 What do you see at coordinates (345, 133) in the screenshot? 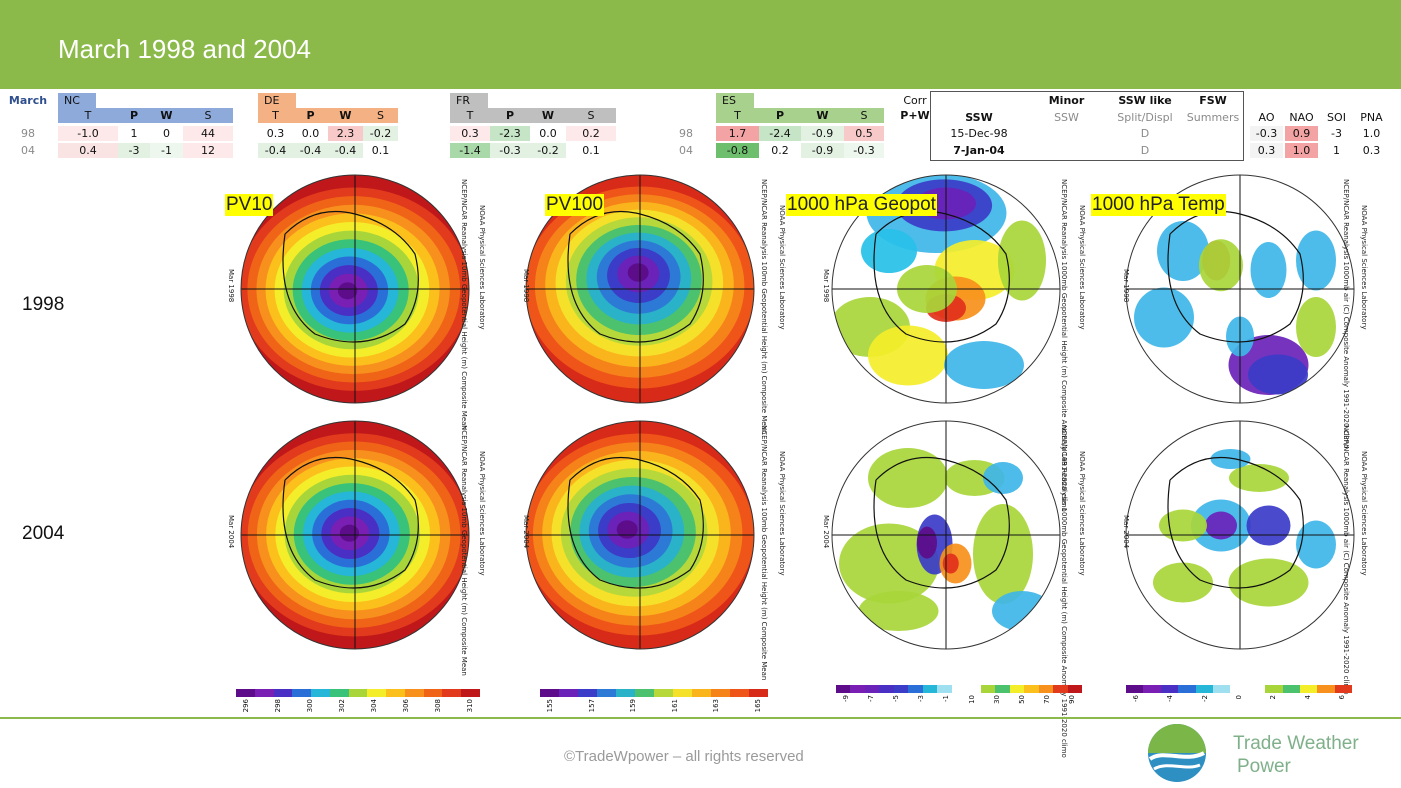
I see `value-cell: 2.3` at bounding box center [345, 133].